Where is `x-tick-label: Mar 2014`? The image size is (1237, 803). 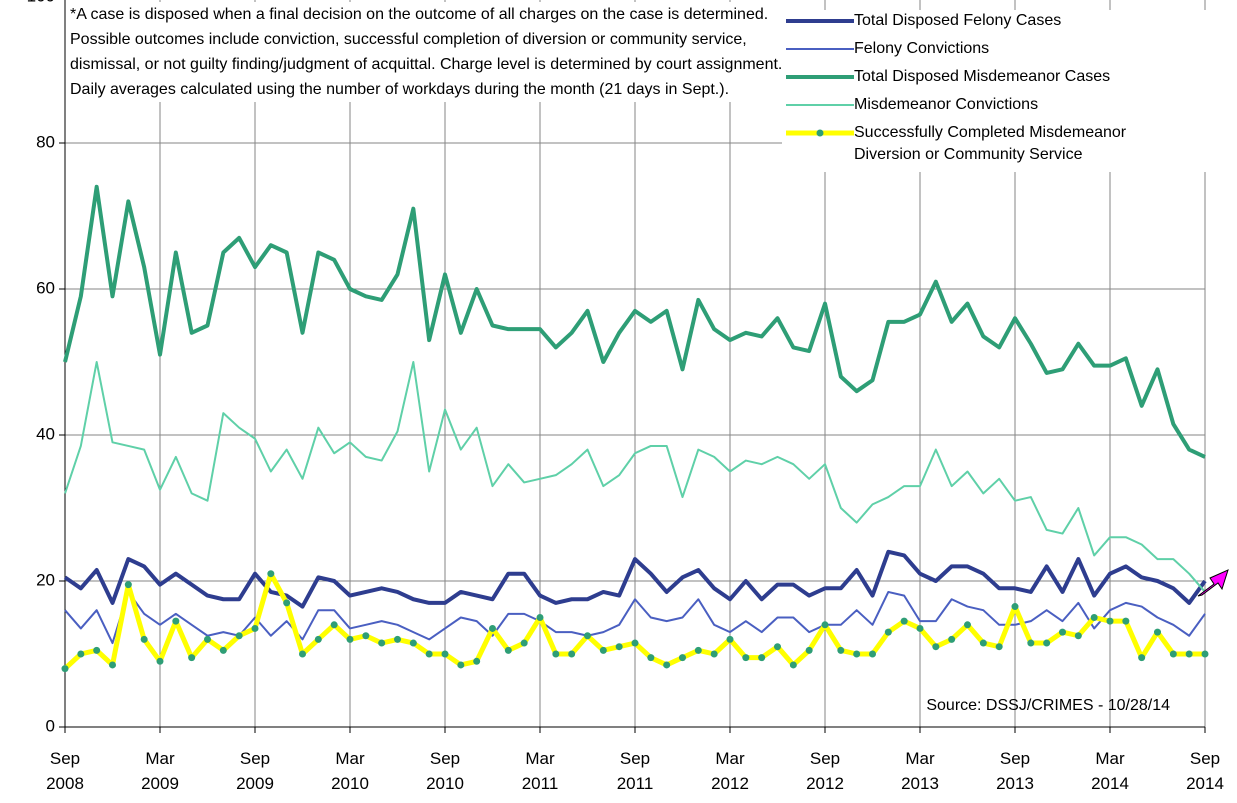
x-tick-label: Mar 2014 is located at coordinates (1110, 771).